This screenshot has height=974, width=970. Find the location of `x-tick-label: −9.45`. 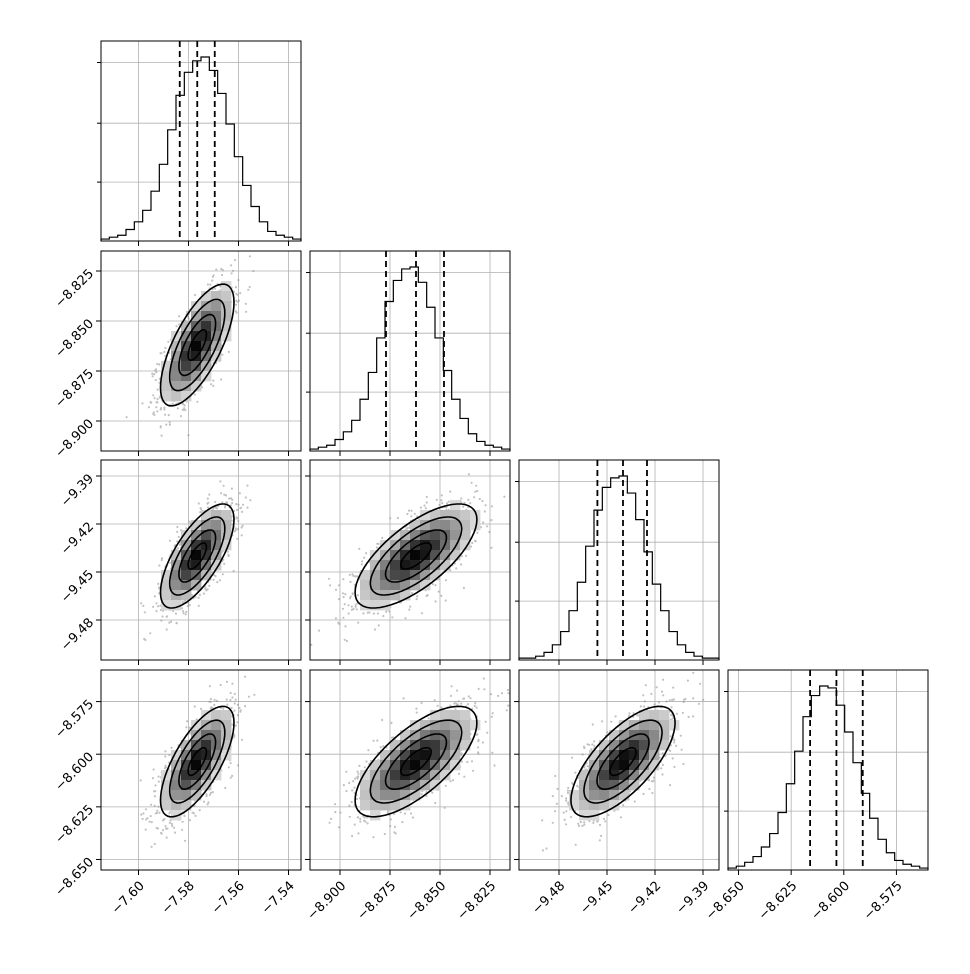

x-tick-label: −9.45 is located at coordinates (596, 898).